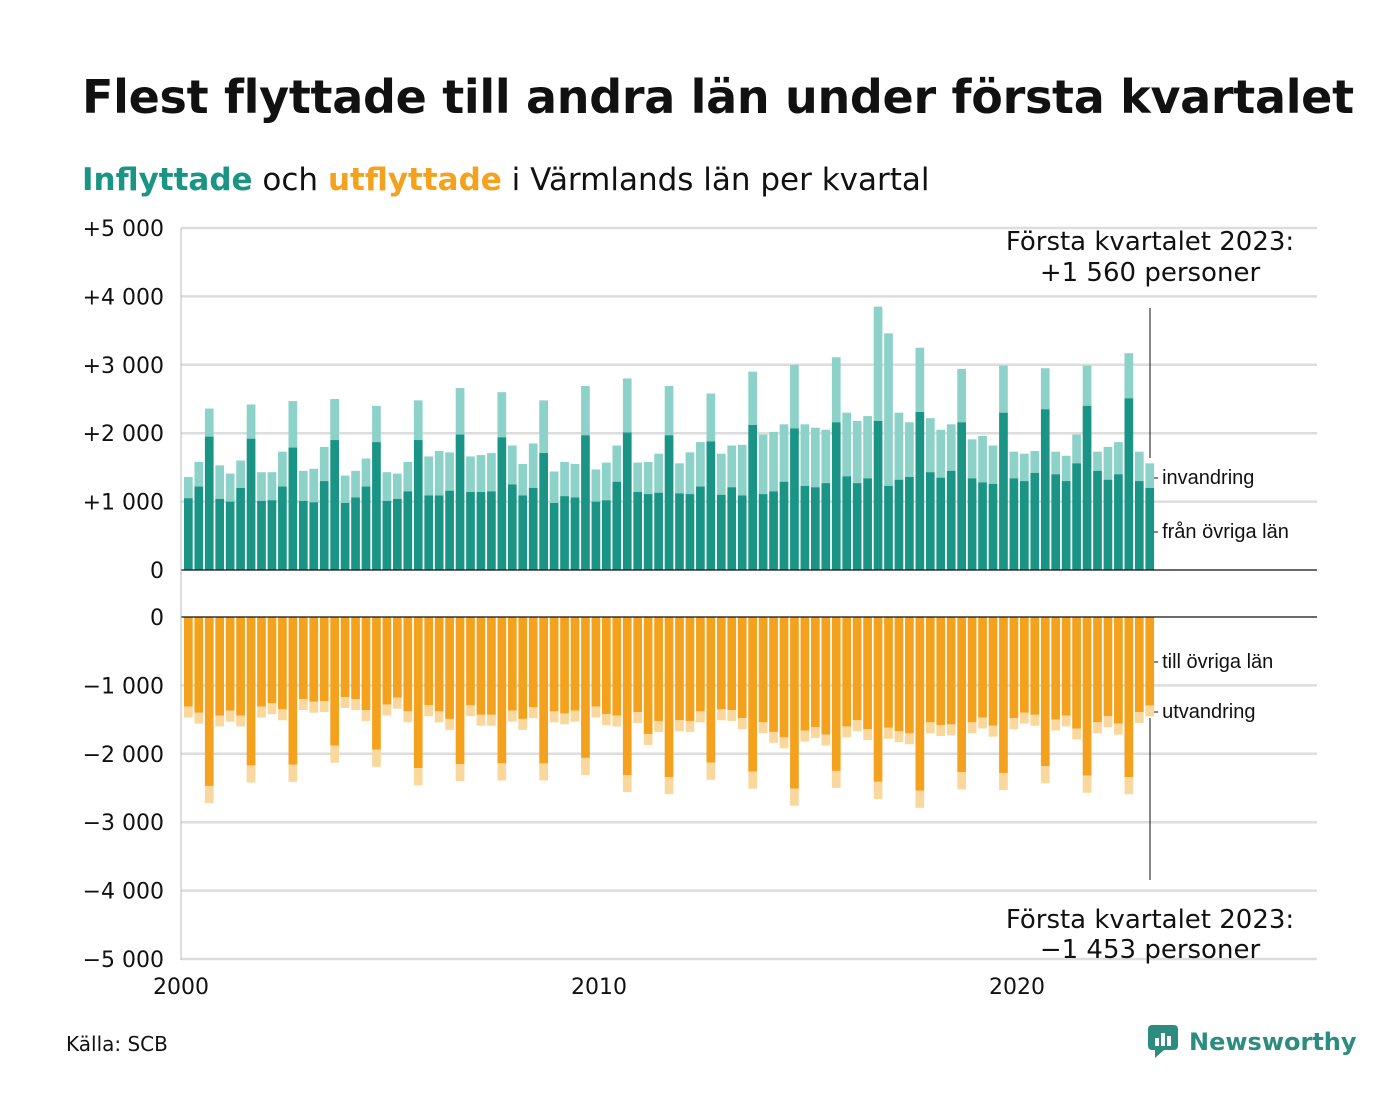 The width and height of the screenshot is (1400, 1120). I want to click on subtitle-utflyttade: utflyttade, so click(414, 180).